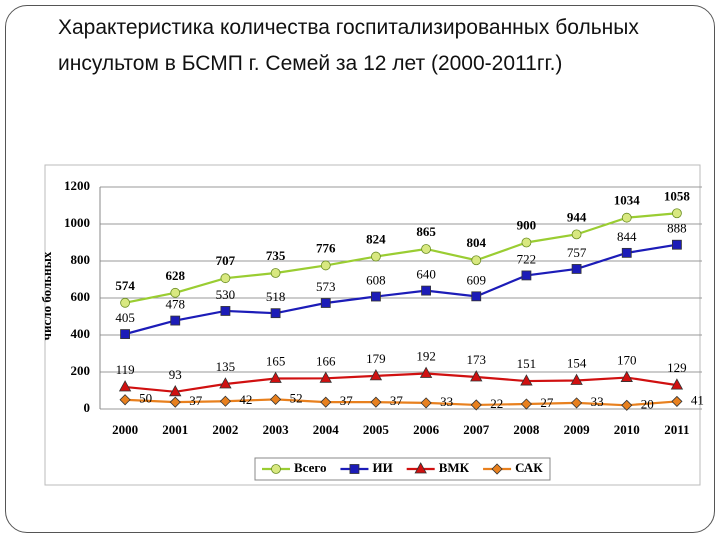 This screenshot has width=720, height=540. What do you see at coordinates (276, 429) in the screenshot?
I see `x-tick-label: 2003` at bounding box center [276, 429].